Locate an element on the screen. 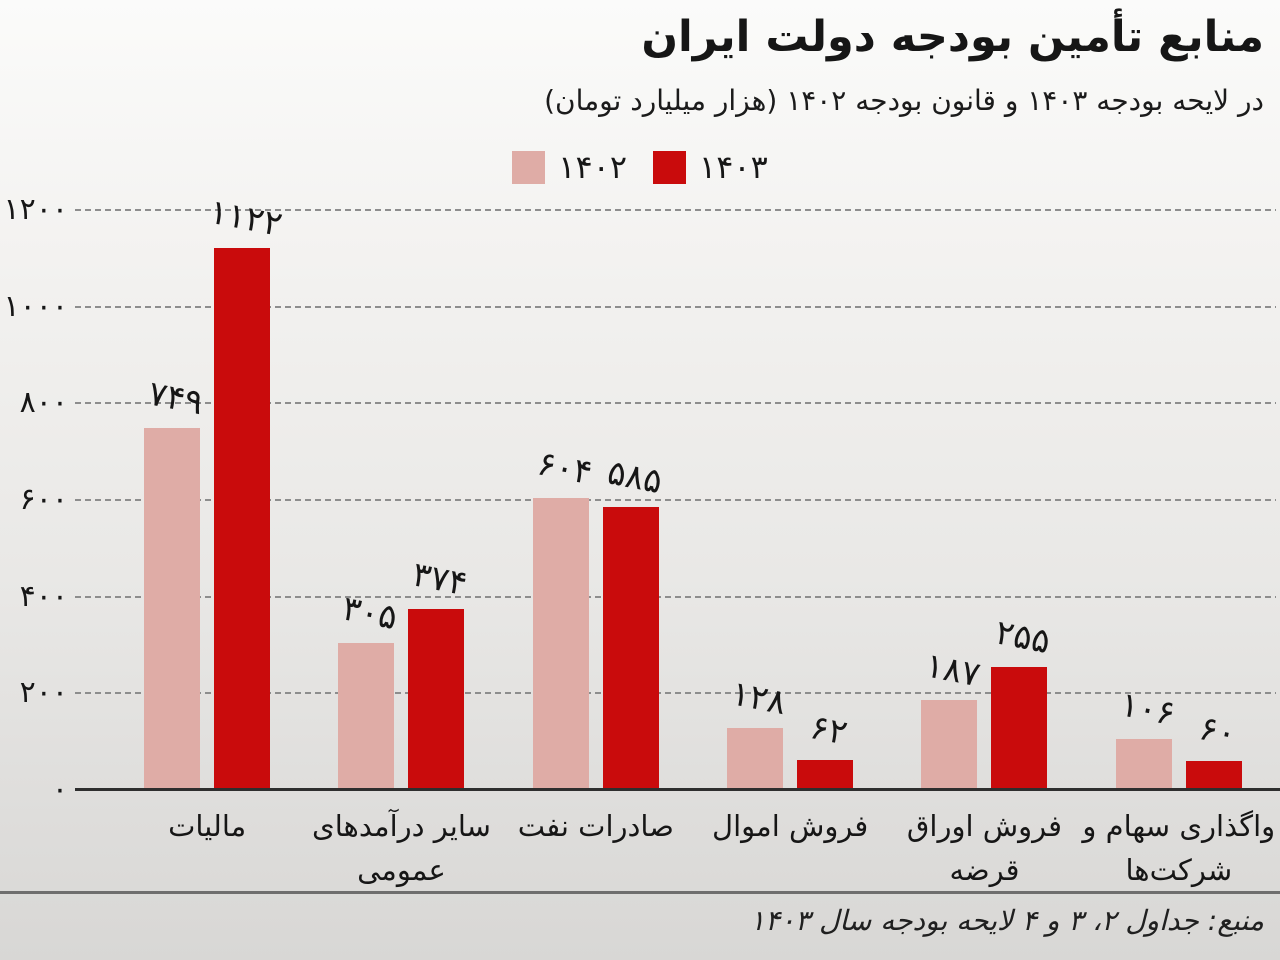 This screenshot has height=960, width=1280. legend-label-1403: ۱۴۰۳ is located at coordinates (733, 167).